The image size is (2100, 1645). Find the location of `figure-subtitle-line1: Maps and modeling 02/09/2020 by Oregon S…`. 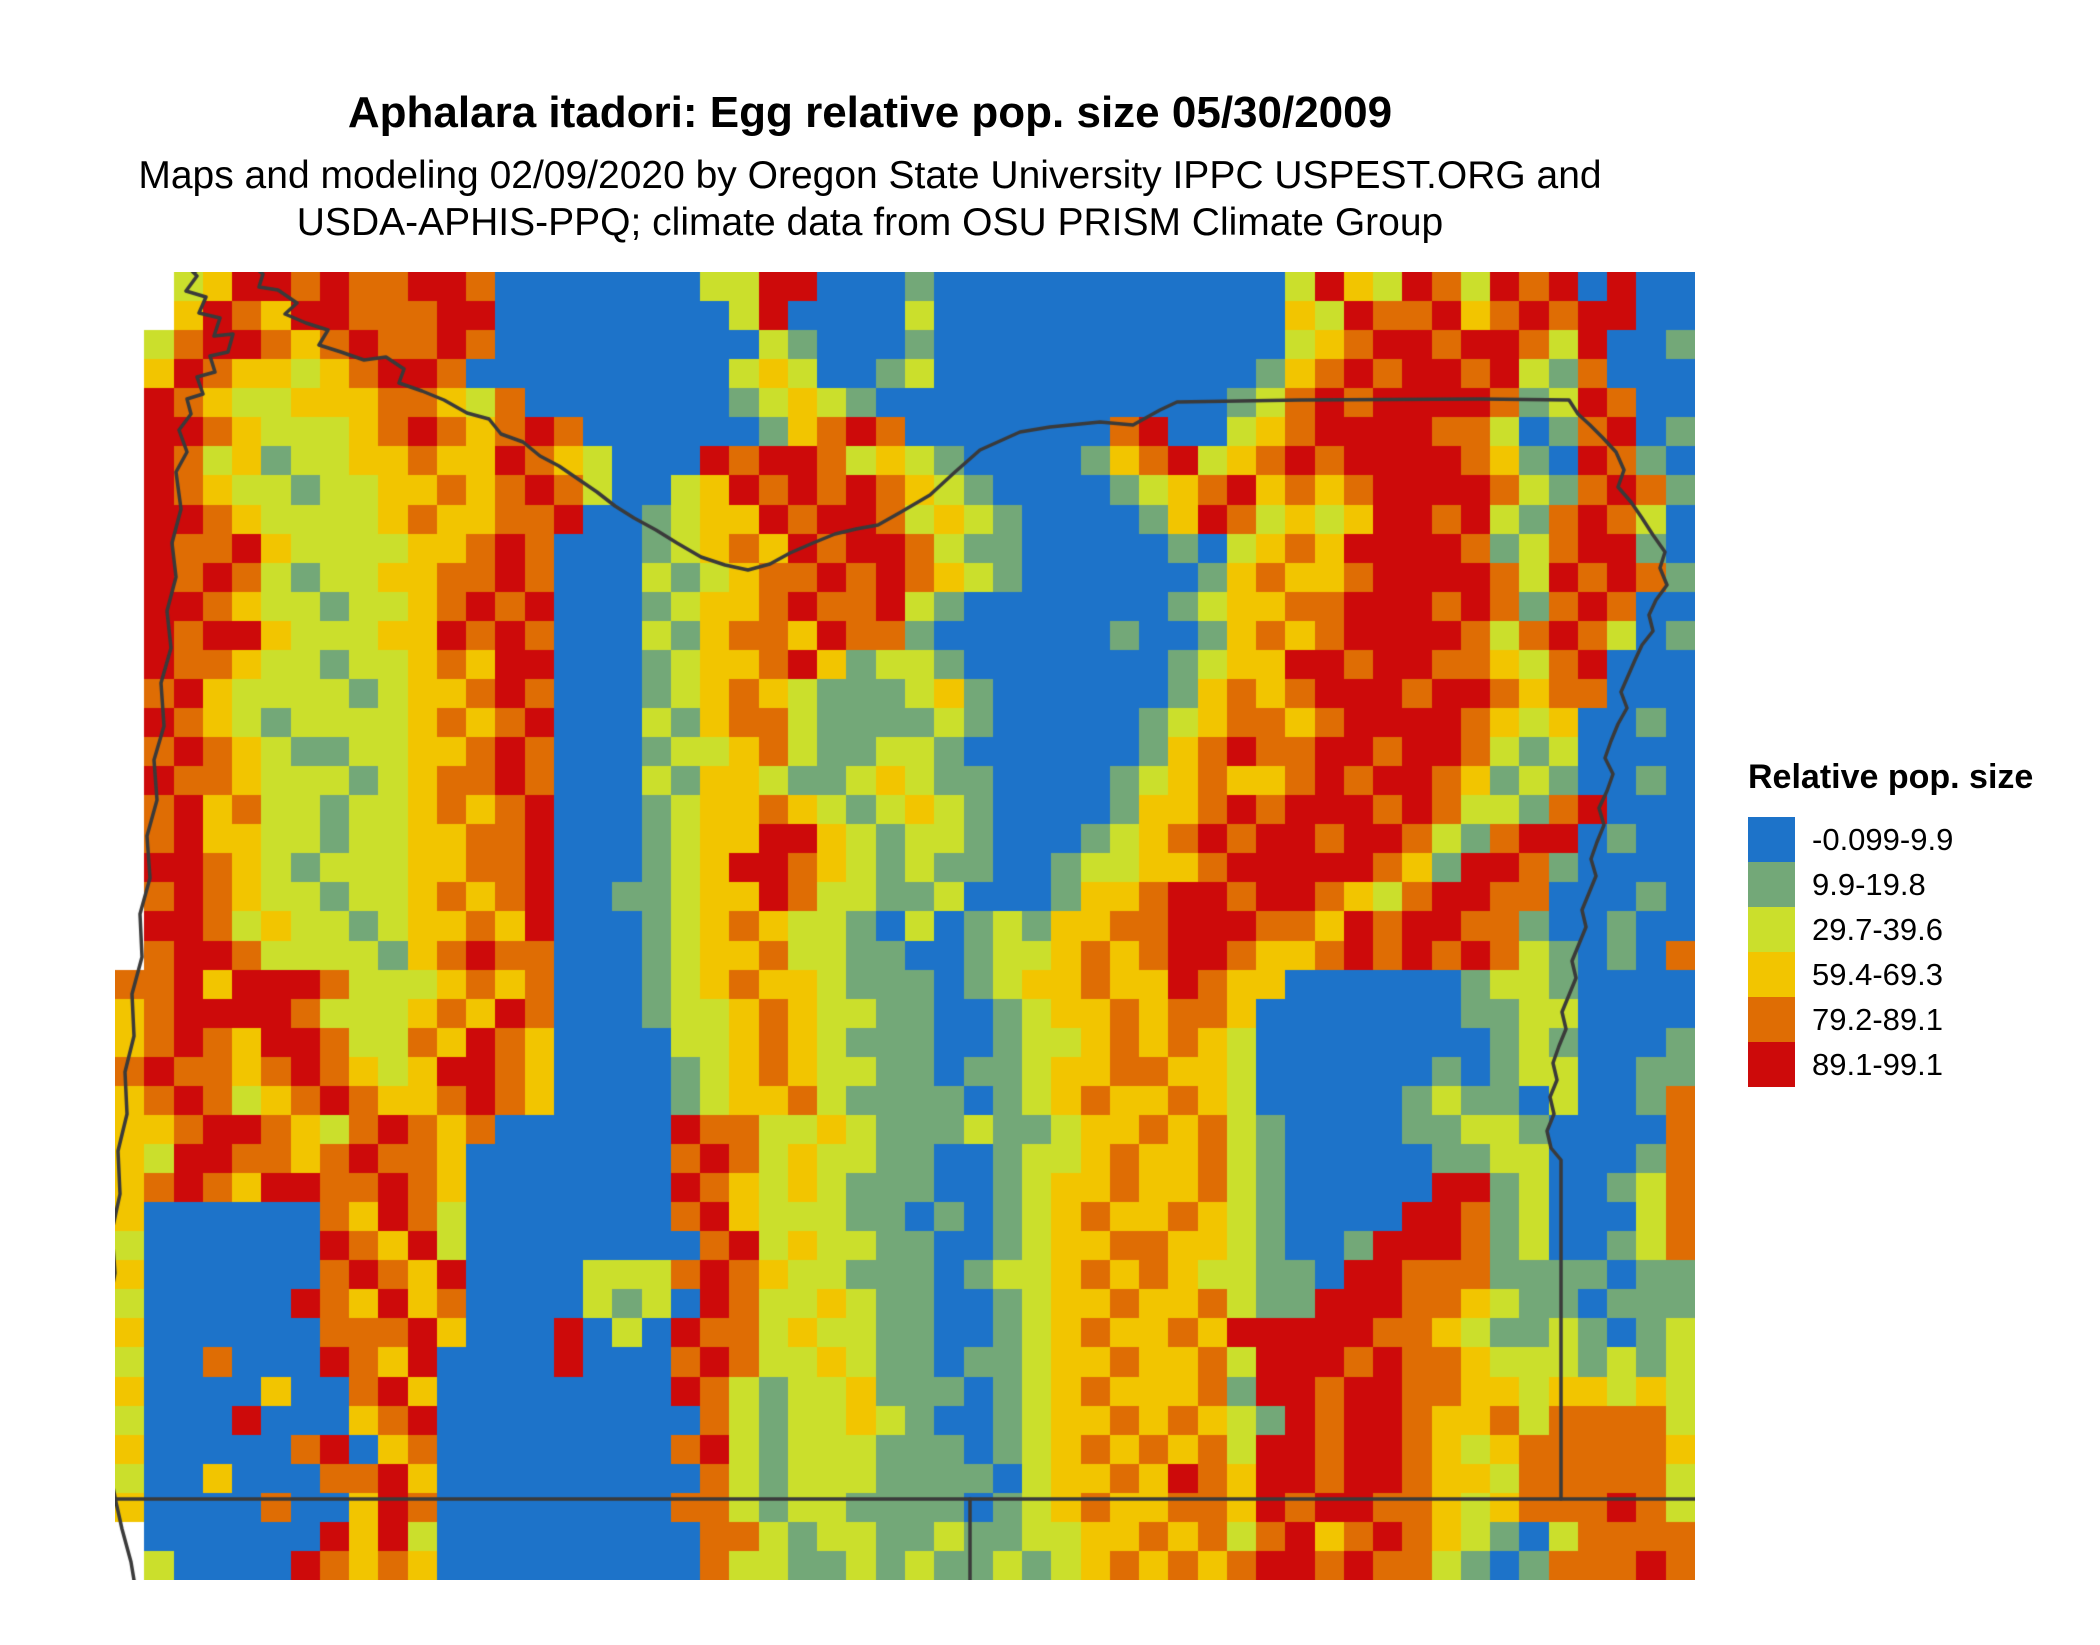

figure-subtitle-line1: Maps and modeling 02/09/2020 by Oregon S… is located at coordinates (870, 175).